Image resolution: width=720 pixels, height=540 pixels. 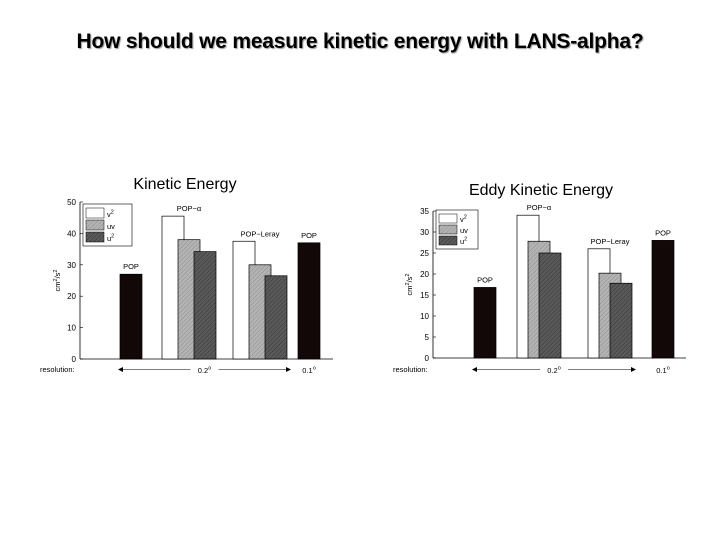 I want to click on y-tick-label: 50, so click(x=71, y=202).